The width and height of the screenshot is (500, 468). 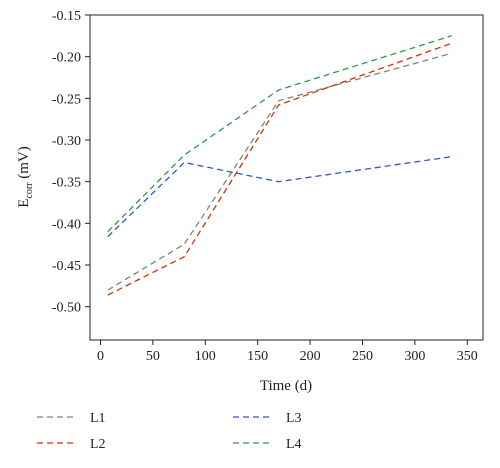 What do you see at coordinates (257, 356) in the screenshot?
I see `x-tick-label: 150` at bounding box center [257, 356].